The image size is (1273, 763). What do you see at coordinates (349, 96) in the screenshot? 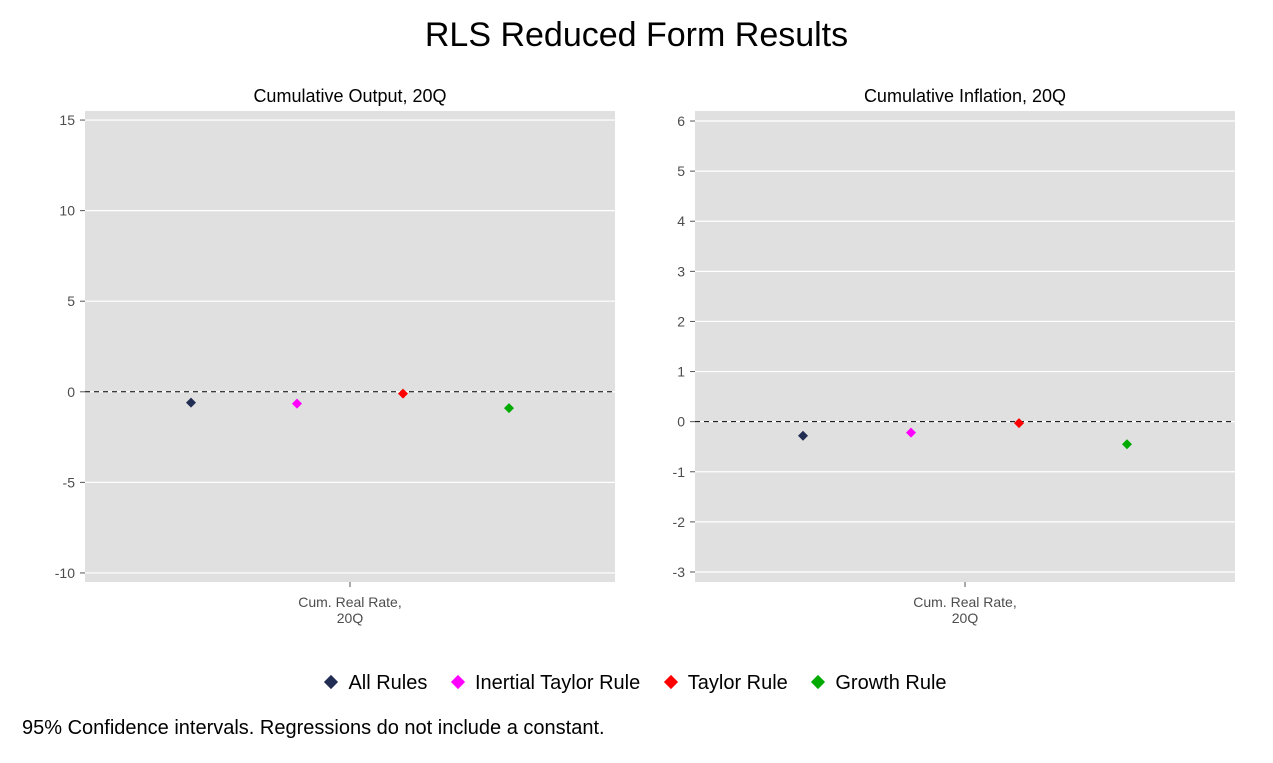
I see `panel-title: Cumulative Output, 20Q` at bounding box center [349, 96].